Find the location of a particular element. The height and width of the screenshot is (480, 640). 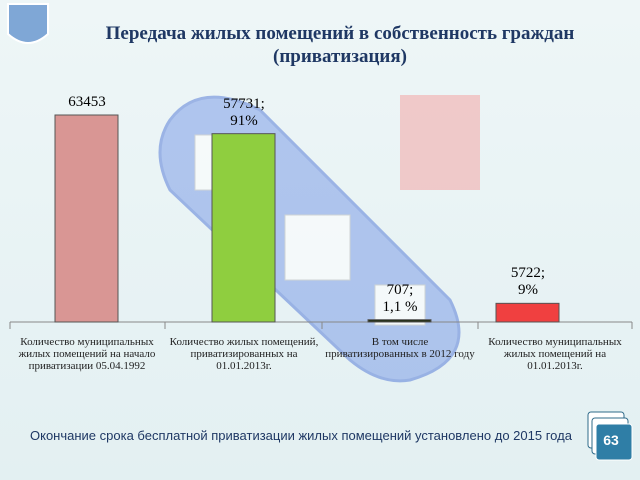

data-label: 63453 is located at coordinates (87, 102).